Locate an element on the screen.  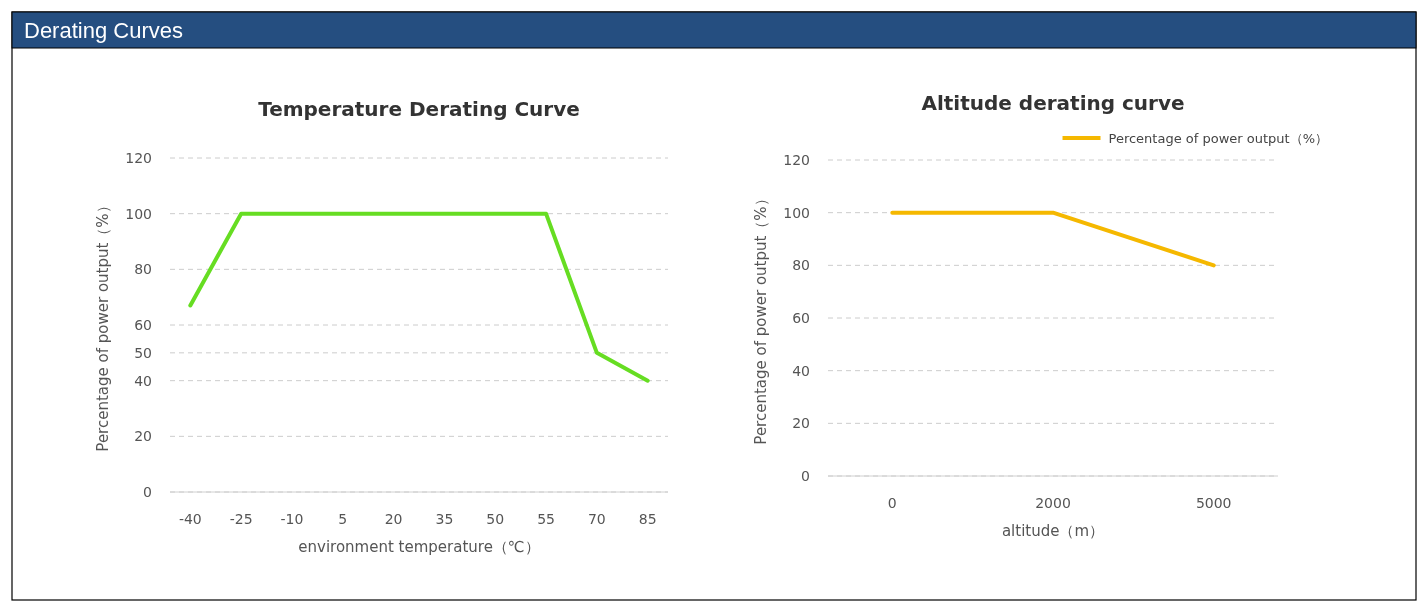
x-tick-label: -25 is located at coordinates (241, 519).